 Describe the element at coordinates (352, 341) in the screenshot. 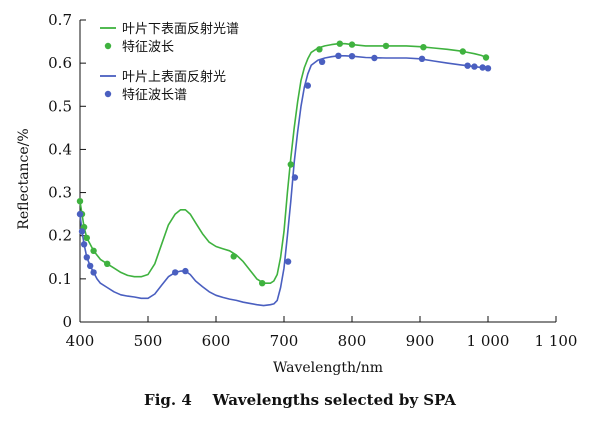

I see `x-tick-label: 800` at that location.